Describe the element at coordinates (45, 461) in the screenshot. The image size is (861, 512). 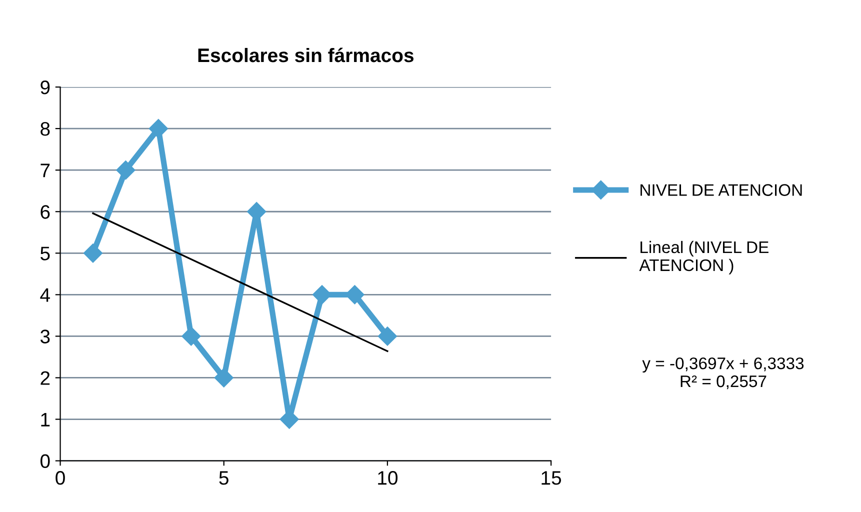
I see `y-tick-label: 0` at that location.